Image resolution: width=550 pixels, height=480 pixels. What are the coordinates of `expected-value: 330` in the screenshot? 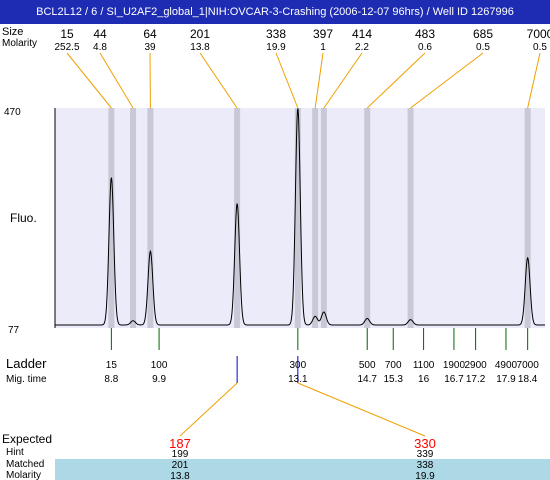 It's located at (425, 443).